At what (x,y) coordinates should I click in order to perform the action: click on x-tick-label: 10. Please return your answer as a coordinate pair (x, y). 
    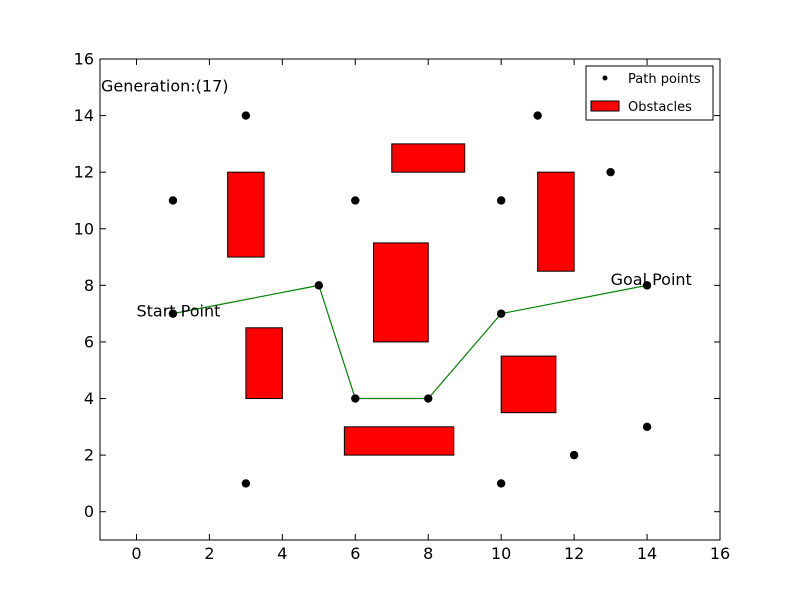
    Looking at the image, I should click on (501, 553).